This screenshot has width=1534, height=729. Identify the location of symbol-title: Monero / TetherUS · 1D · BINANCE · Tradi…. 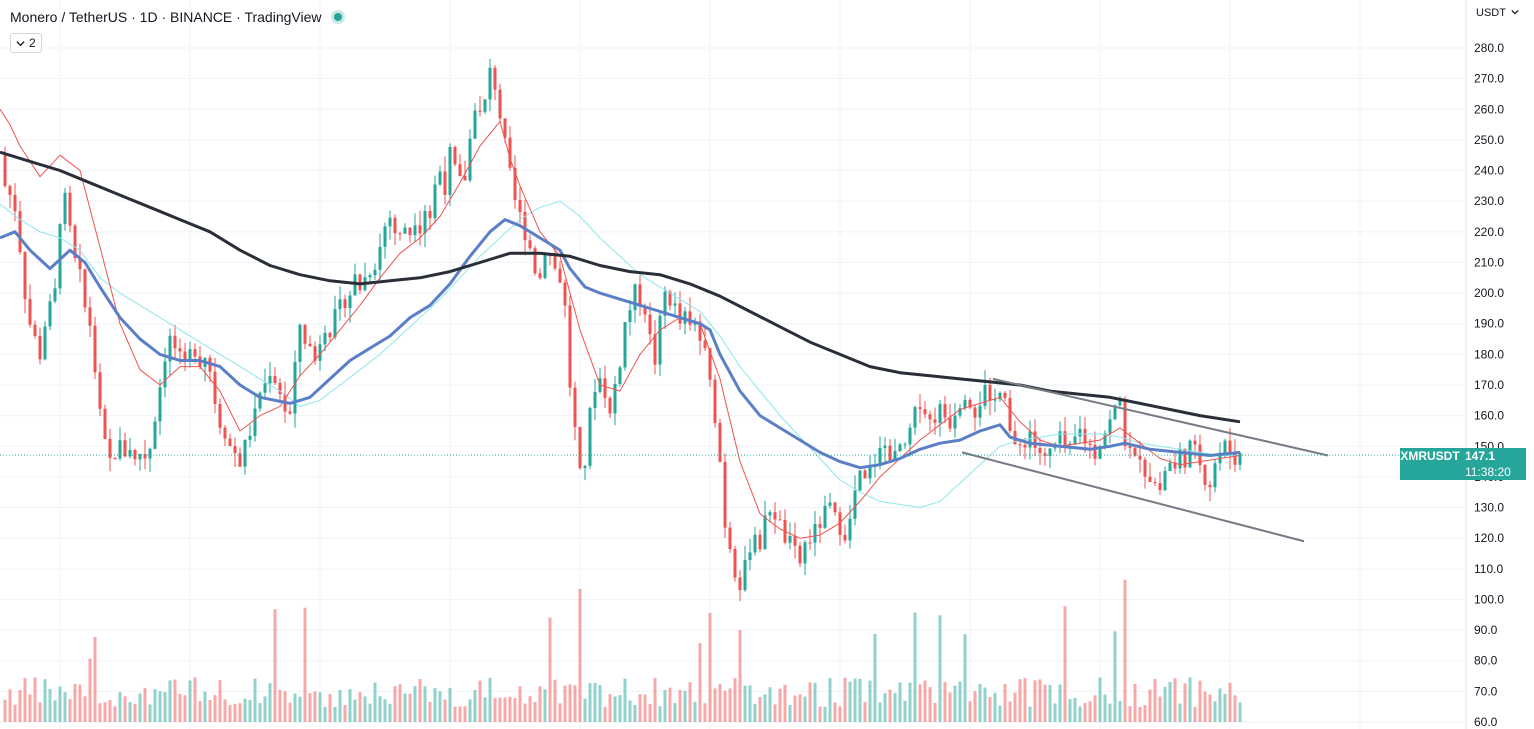
(166, 17).